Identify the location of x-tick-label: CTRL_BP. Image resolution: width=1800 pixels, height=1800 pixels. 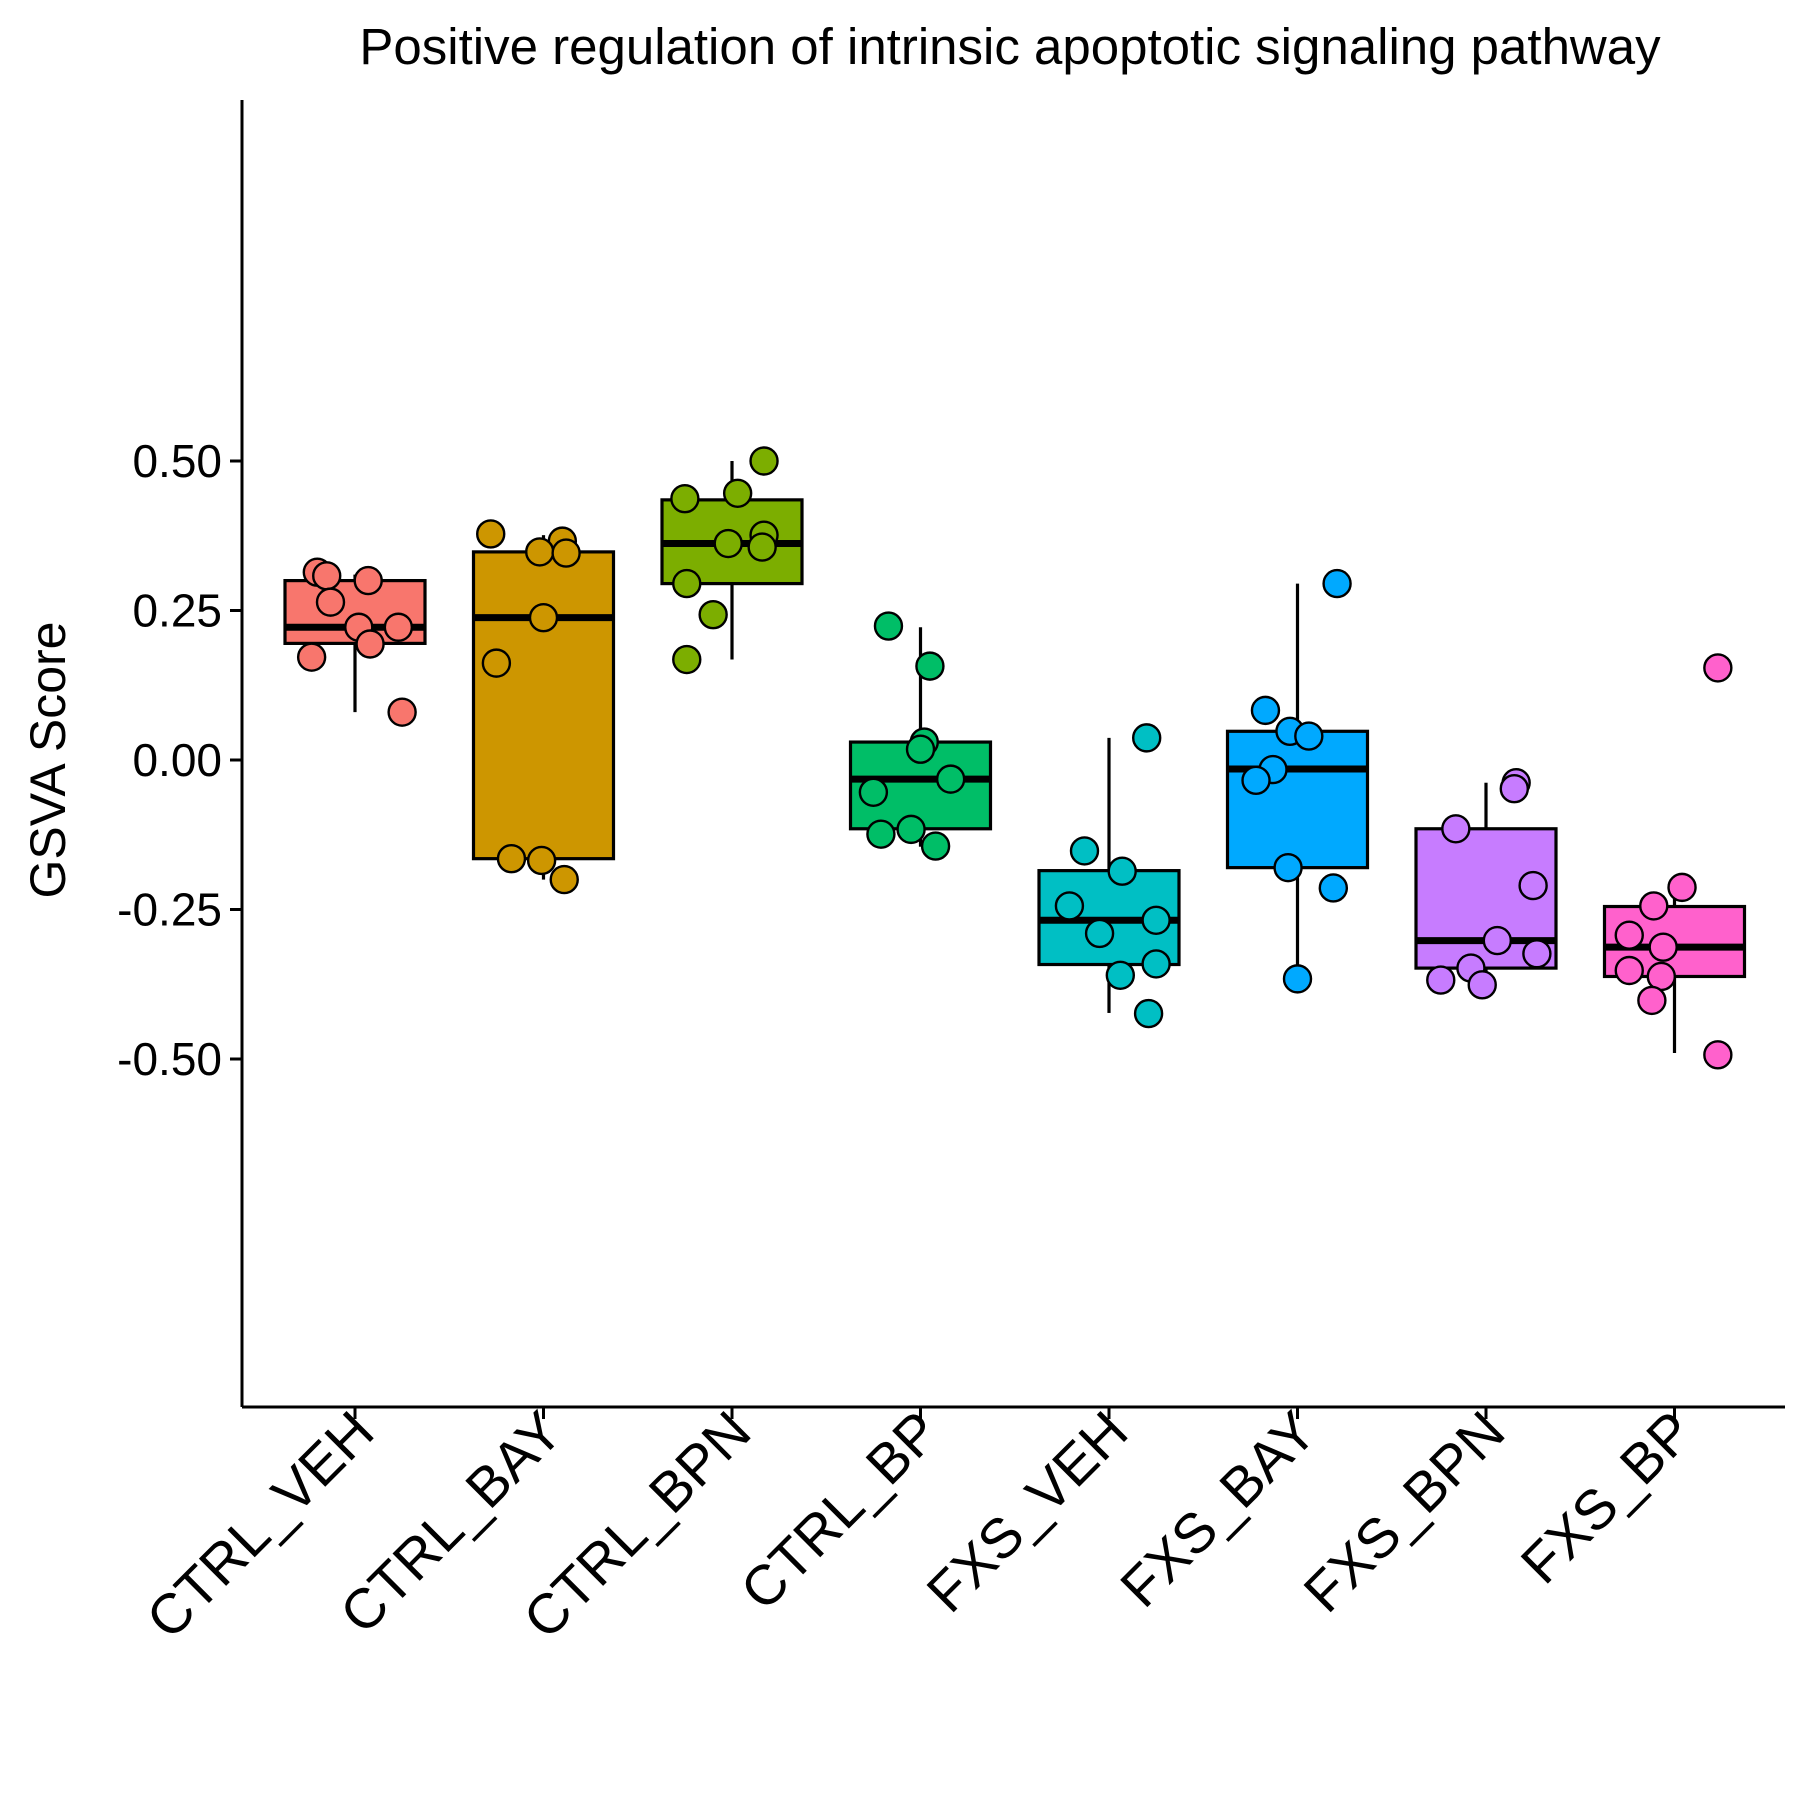
(839, 1510).